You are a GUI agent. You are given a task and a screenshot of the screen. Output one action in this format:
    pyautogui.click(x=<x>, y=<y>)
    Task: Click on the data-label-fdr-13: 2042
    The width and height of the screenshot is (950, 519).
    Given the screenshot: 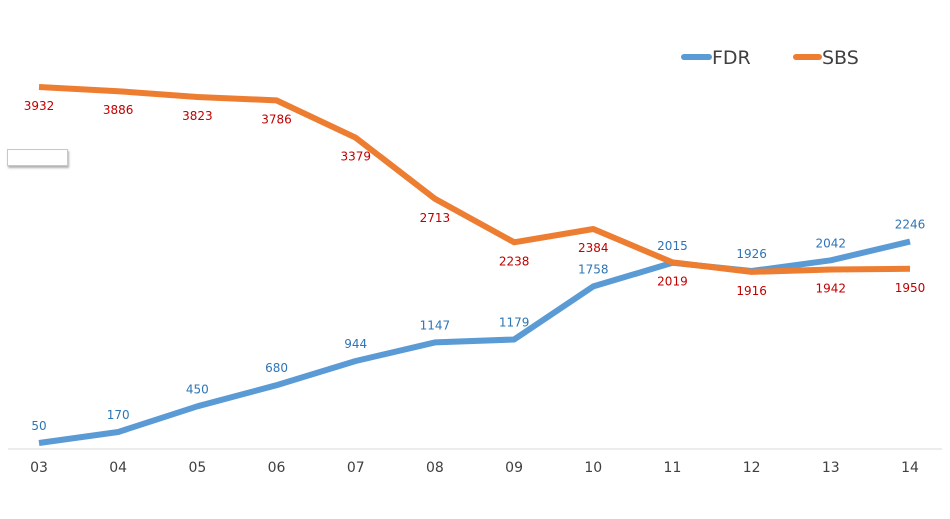 What is the action you would take?
    pyautogui.click(x=831, y=243)
    